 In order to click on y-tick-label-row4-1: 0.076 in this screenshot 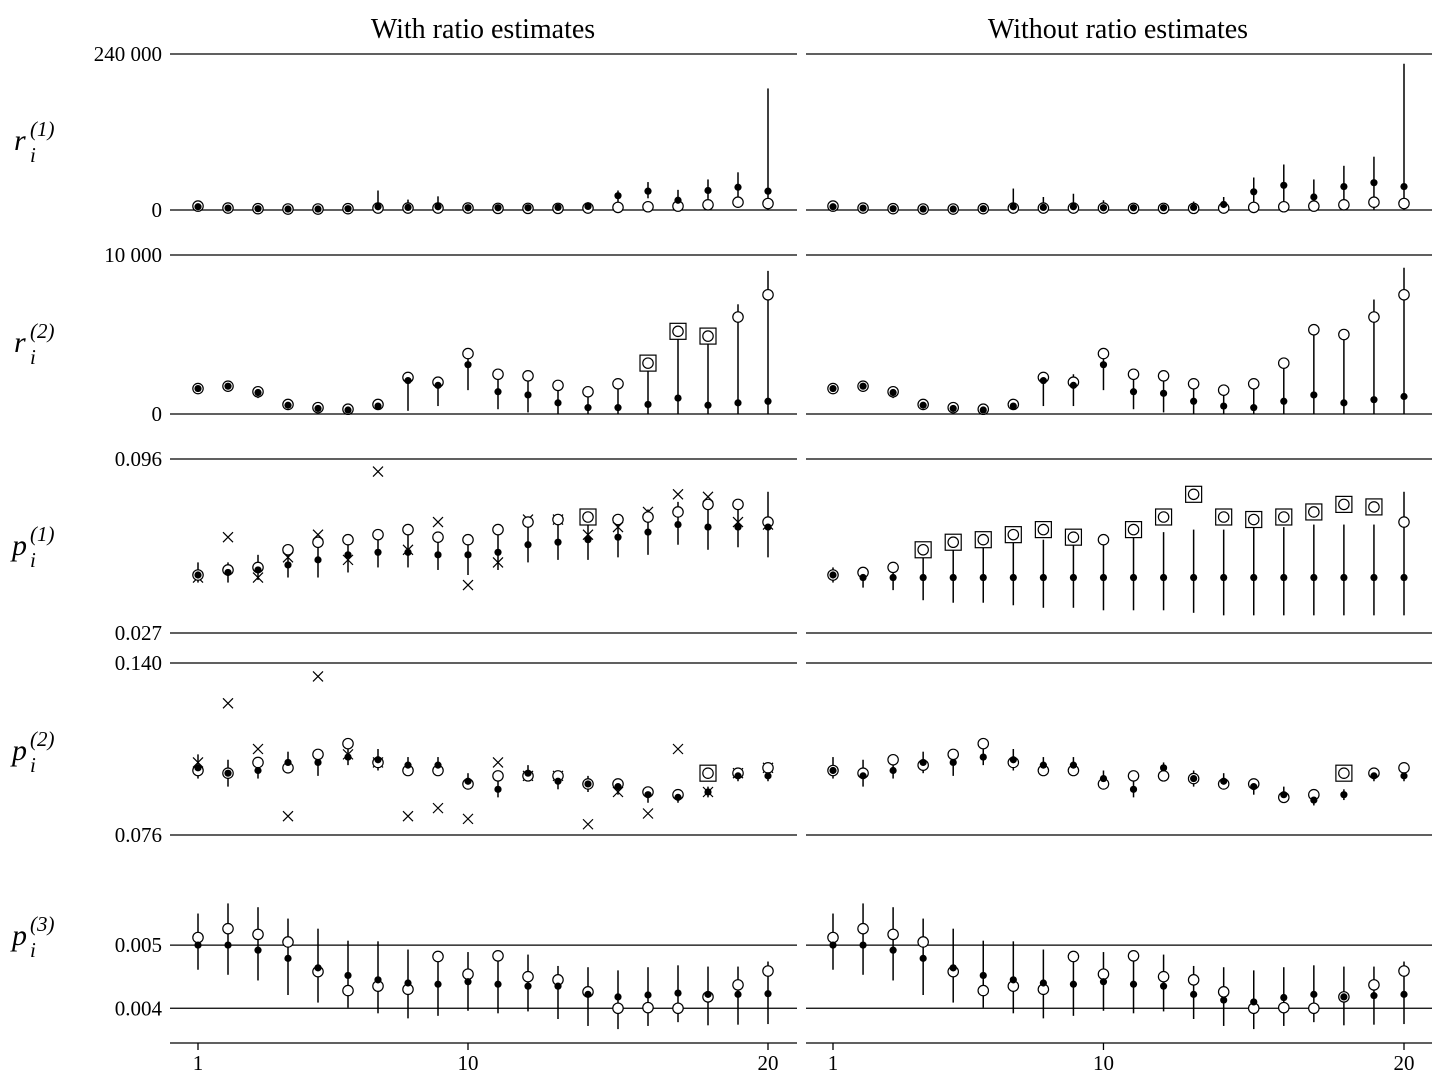, I will do `click(138, 835)`.